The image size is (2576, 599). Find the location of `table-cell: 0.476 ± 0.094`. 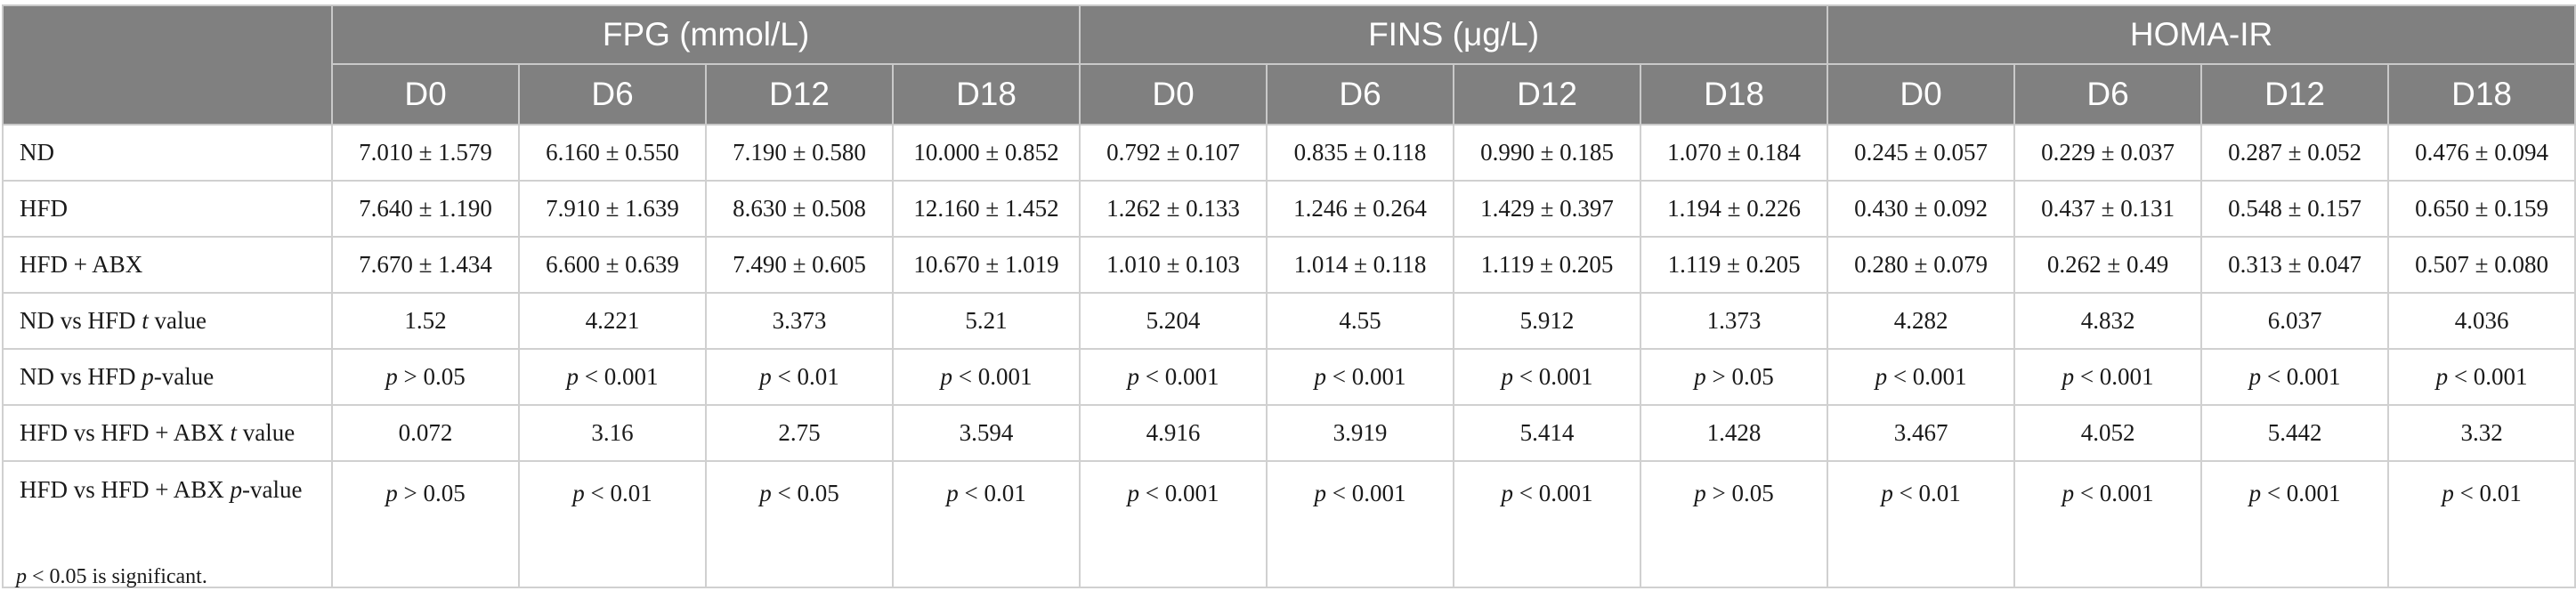

table-cell: 0.476 ± 0.094 is located at coordinates (2482, 153).